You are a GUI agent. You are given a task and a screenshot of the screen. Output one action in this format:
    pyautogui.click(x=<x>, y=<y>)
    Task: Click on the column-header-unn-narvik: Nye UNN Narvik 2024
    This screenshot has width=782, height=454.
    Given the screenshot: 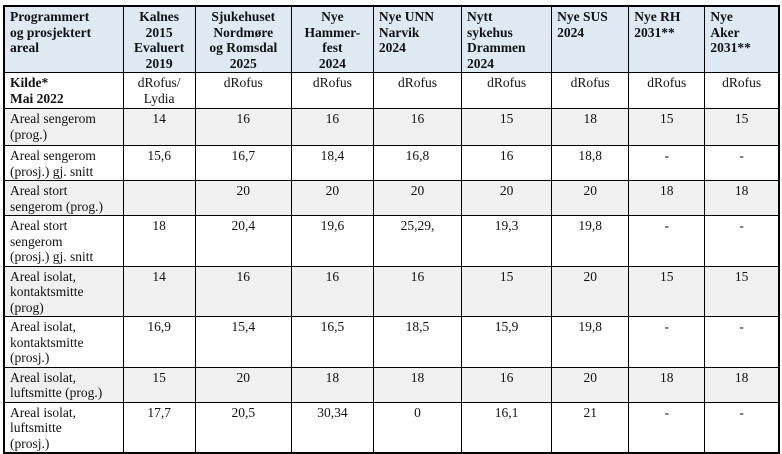 What is the action you would take?
    pyautogui.click(x=417, y=39)
    